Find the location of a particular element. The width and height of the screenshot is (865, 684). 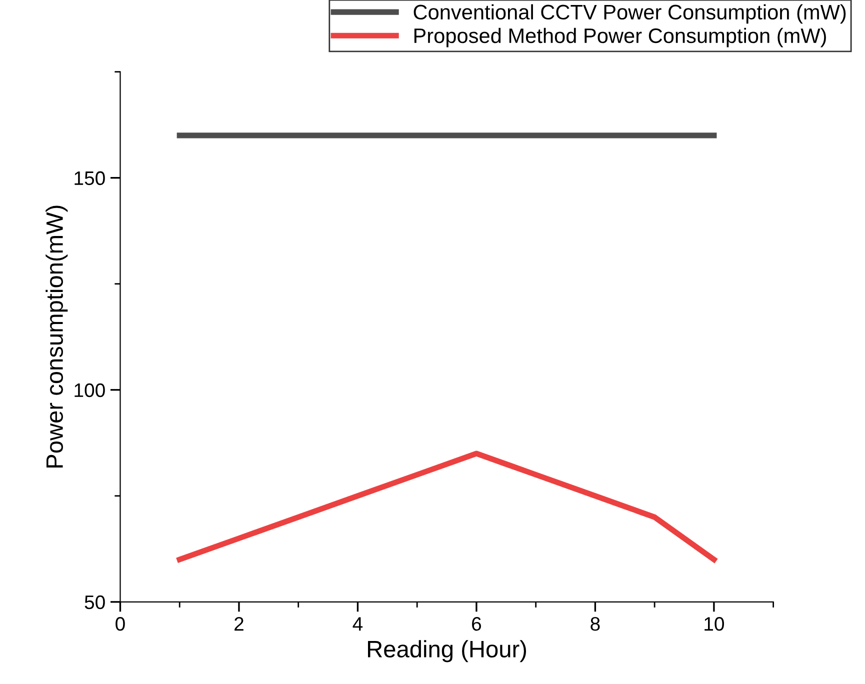

x-tick-label: 0 is located at coordinates (120, 624).